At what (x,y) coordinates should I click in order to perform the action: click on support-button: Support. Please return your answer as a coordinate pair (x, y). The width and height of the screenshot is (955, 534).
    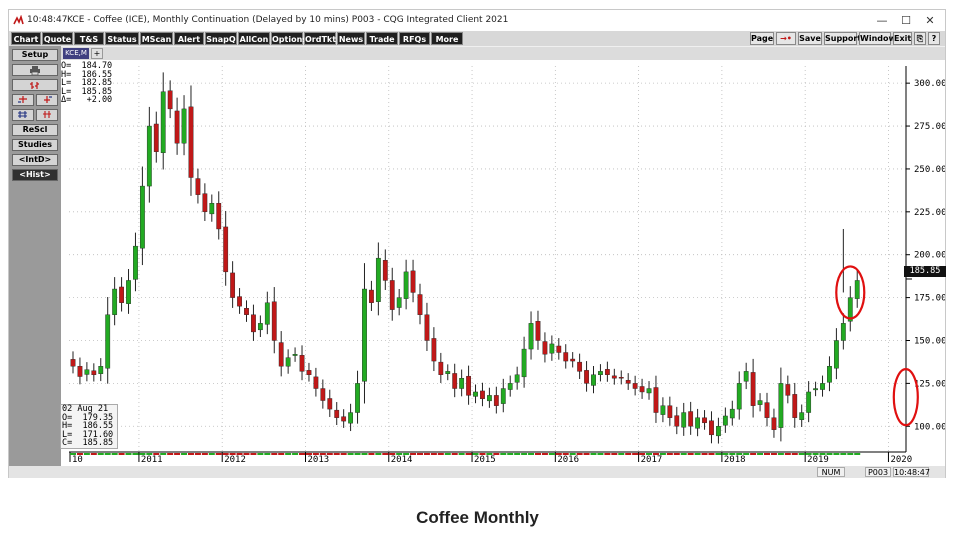
    Looking at the image, I should click on (843, 38).